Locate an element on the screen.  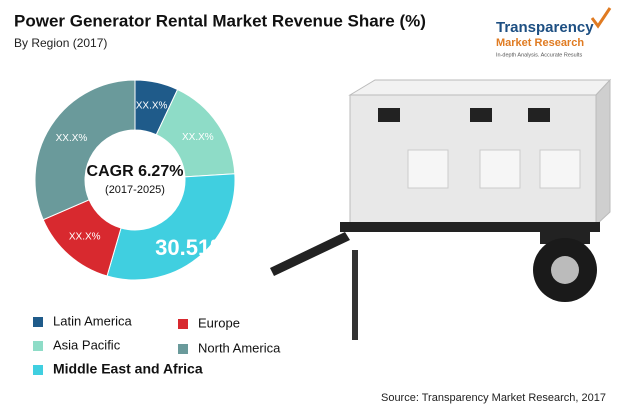
chart-subtitle: By Region (2017) is located at coordinates (60, 43).